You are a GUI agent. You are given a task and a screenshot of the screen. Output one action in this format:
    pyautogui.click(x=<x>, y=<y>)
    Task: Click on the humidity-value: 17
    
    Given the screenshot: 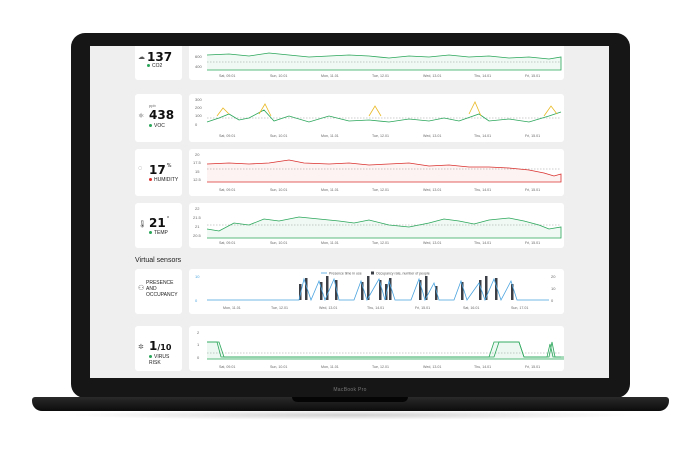 What is the action you would take?
    pyautogui.click(x=157, y=170)
    